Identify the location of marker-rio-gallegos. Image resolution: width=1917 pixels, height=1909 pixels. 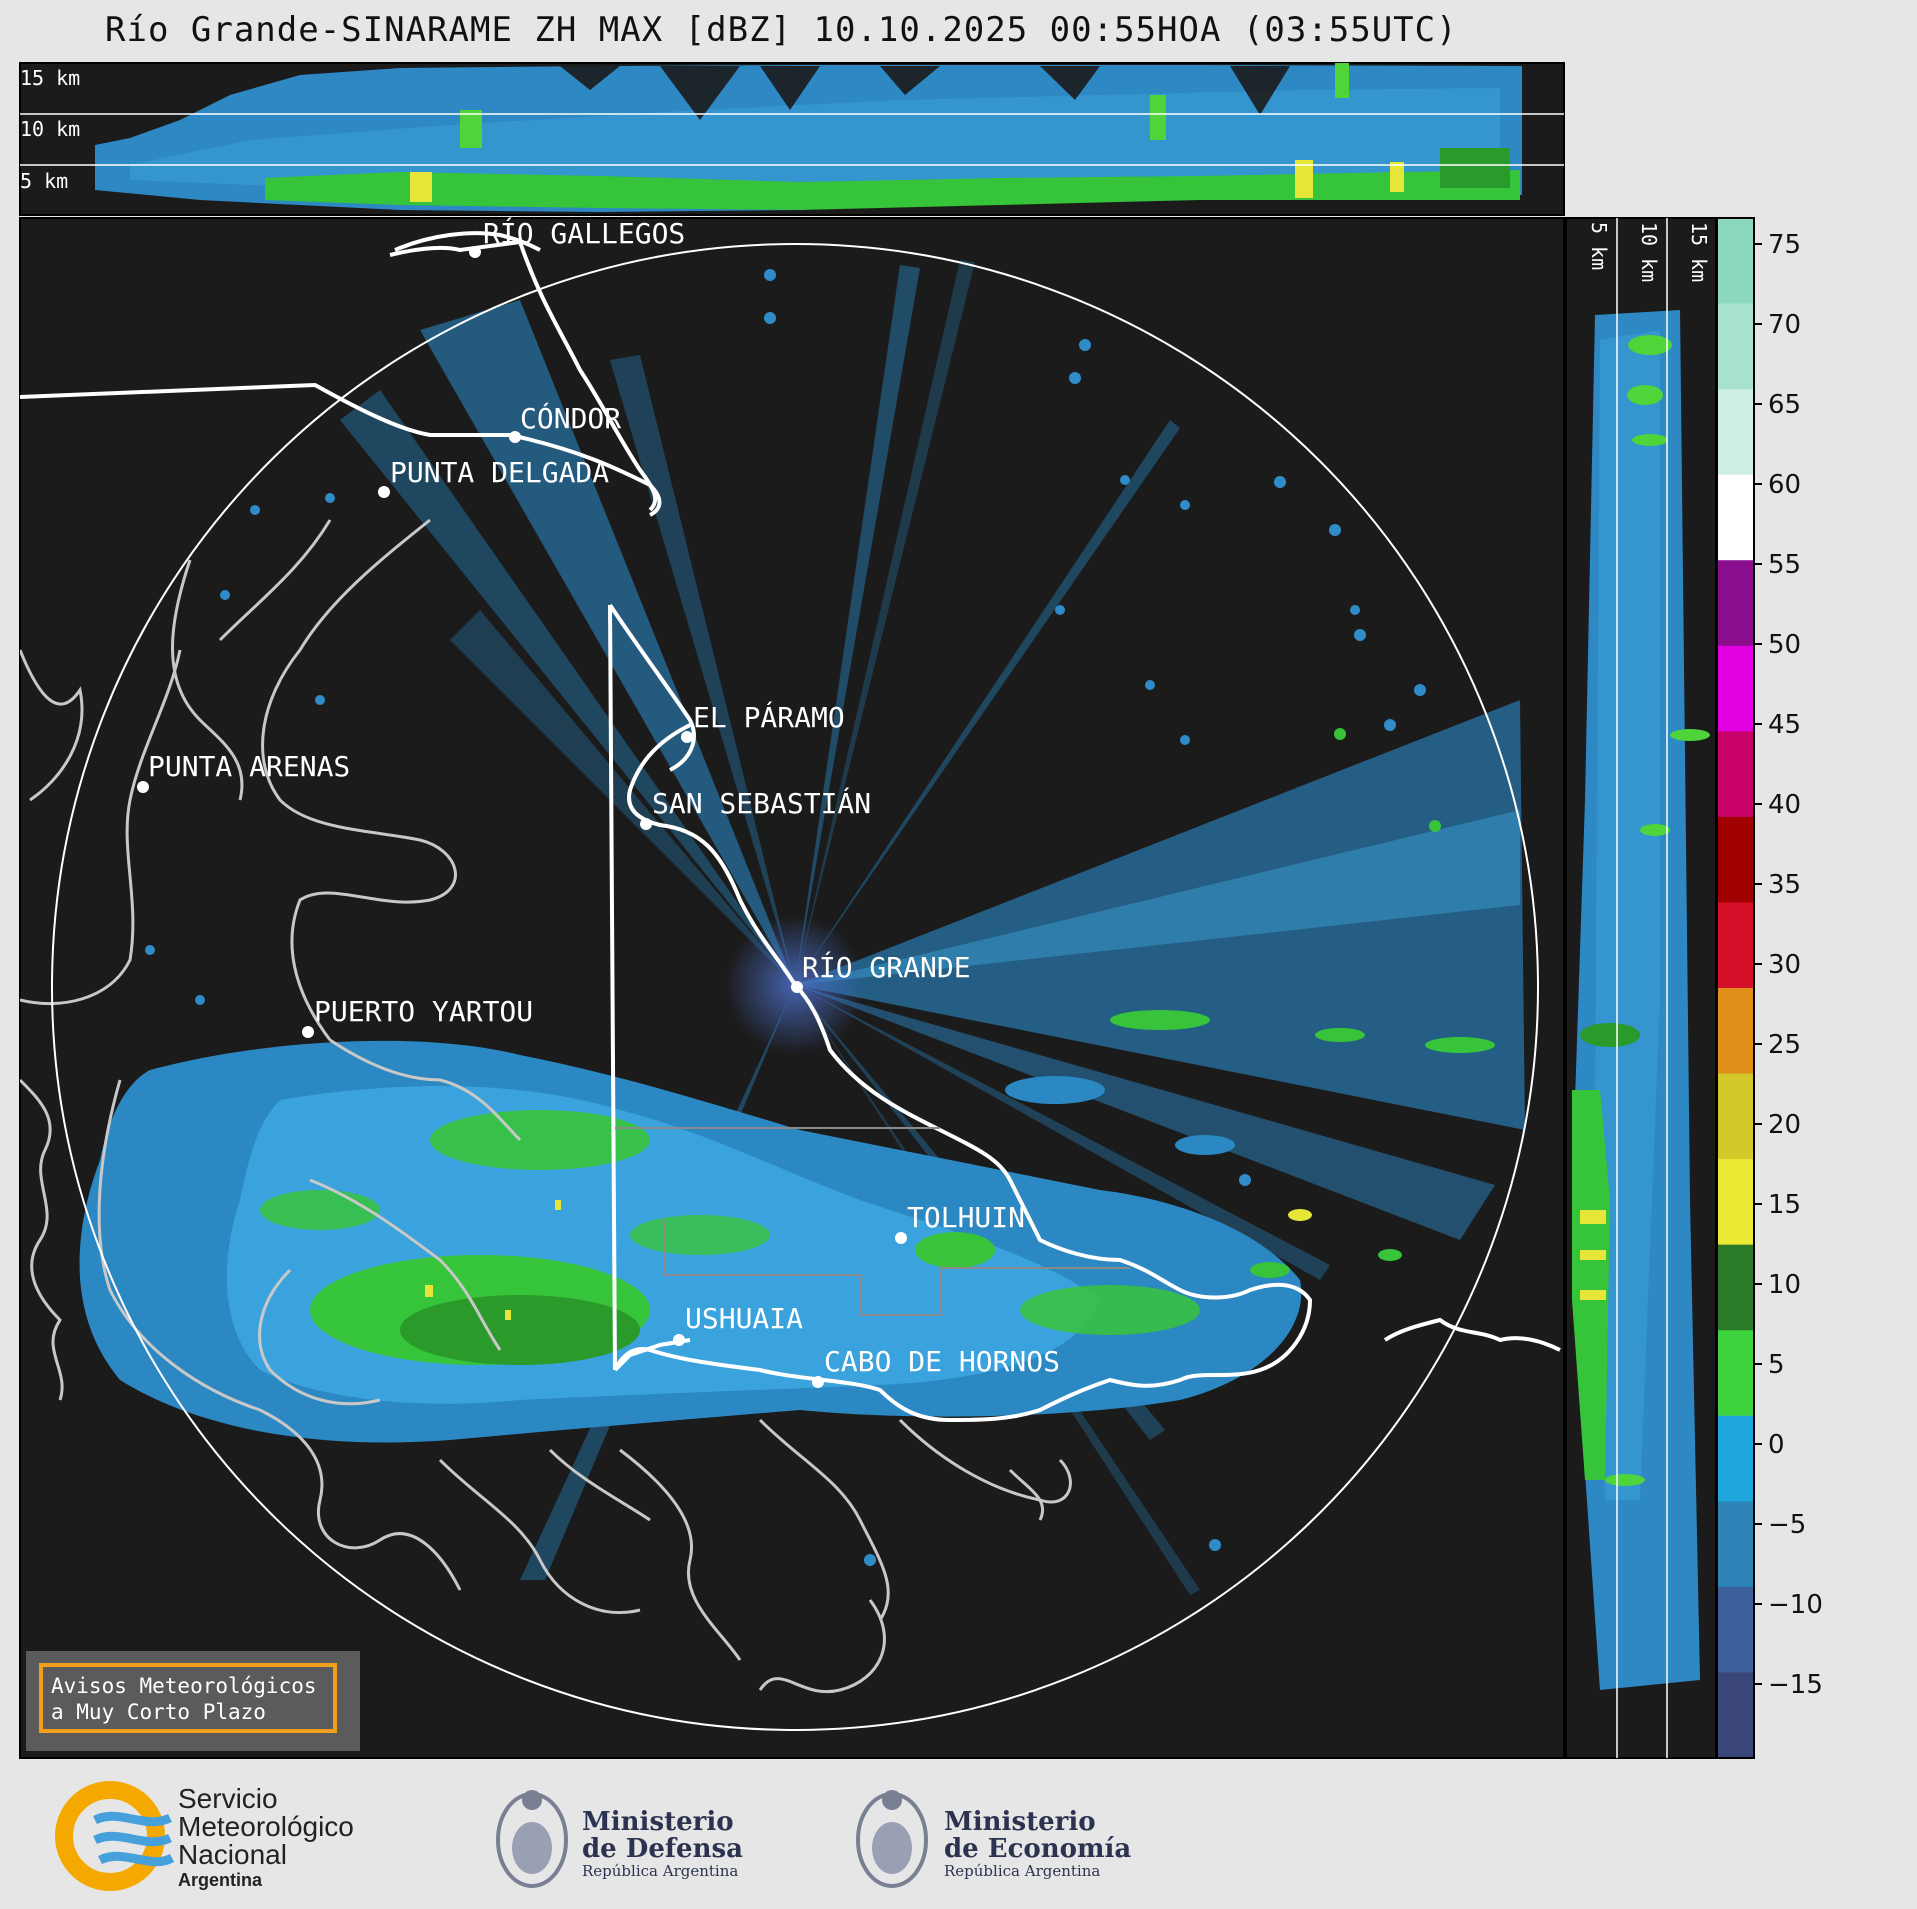
(475, 252).